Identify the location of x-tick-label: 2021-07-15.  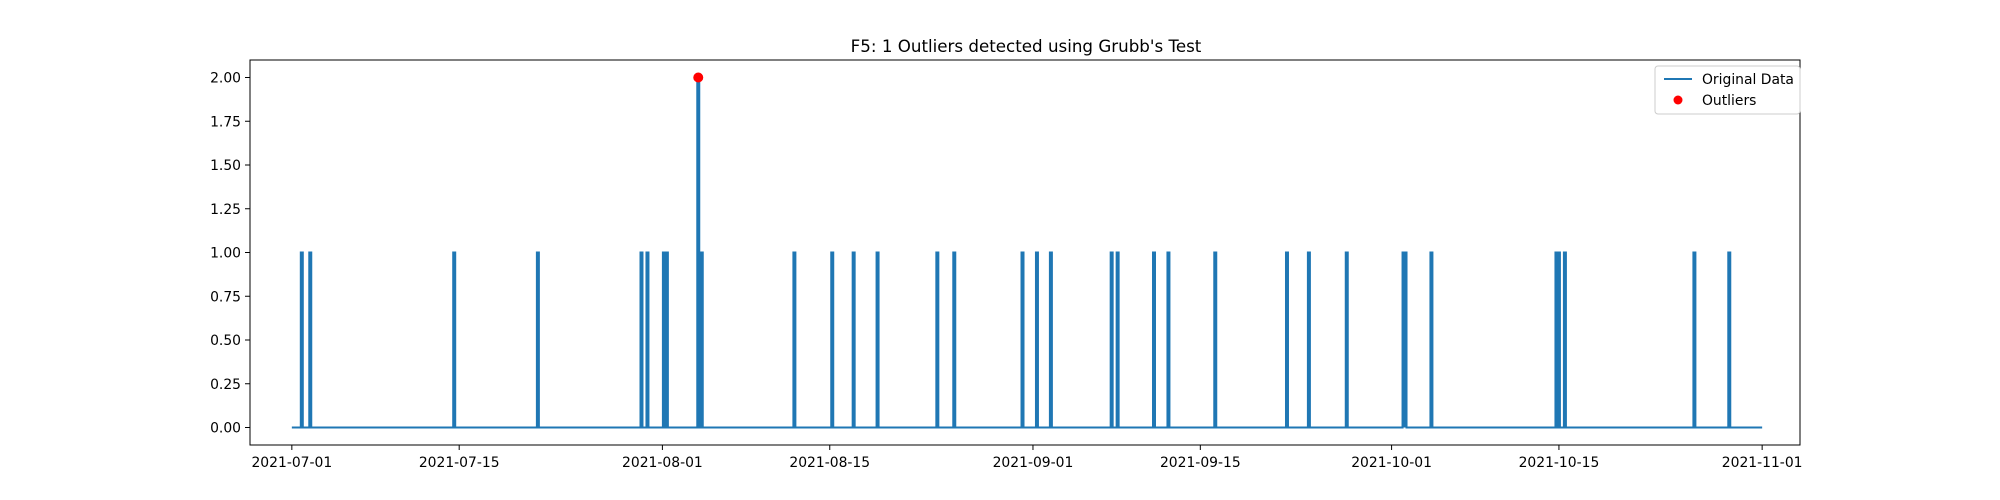
(459, 463).